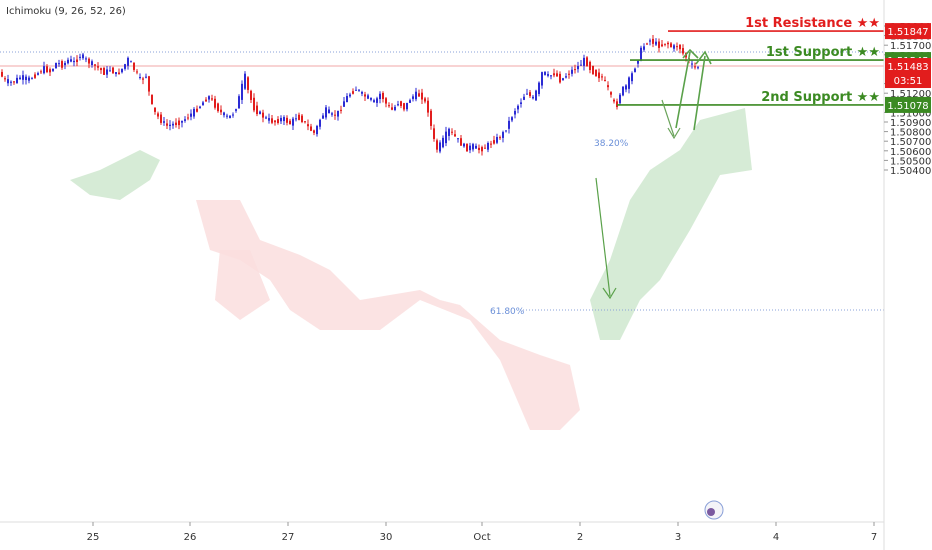 The image size is (932, 550). I want to click on x-tick-label: 2, so click(580, 537).